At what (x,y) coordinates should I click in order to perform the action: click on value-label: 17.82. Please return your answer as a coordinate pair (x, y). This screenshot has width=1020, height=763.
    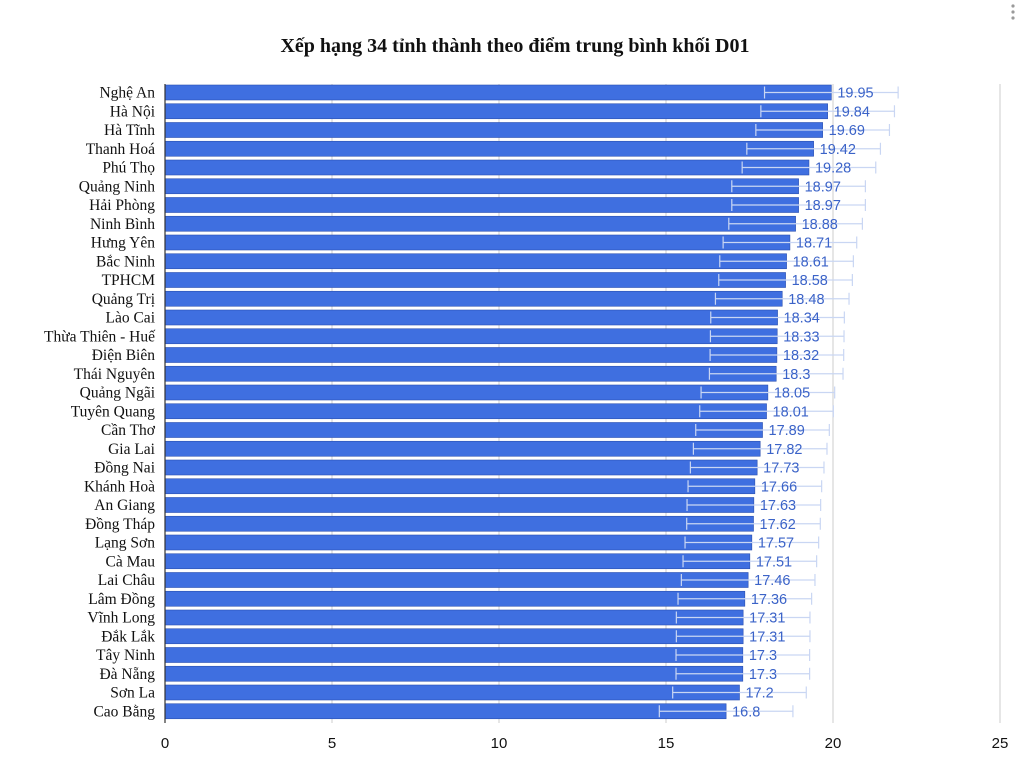
    Looking at the image, I should click on (784, 450).